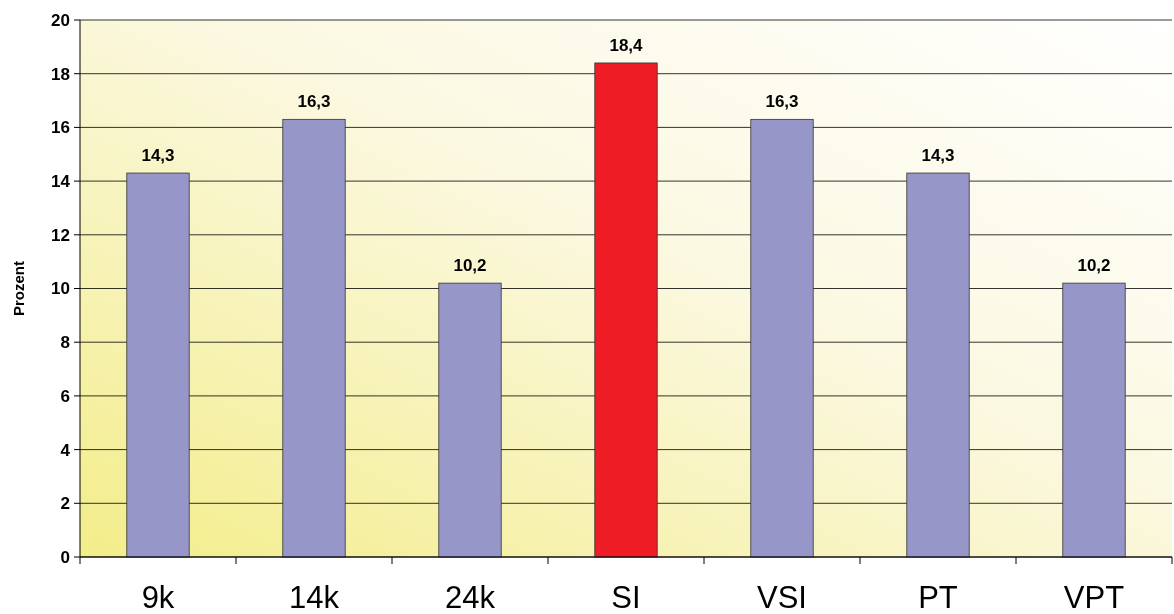 This screenshot has width=1174, height=614. What do you see at coordinates (65, 396) in the screenshot?
I see `y-tick-label: 6` at bounding box center [65, 396].